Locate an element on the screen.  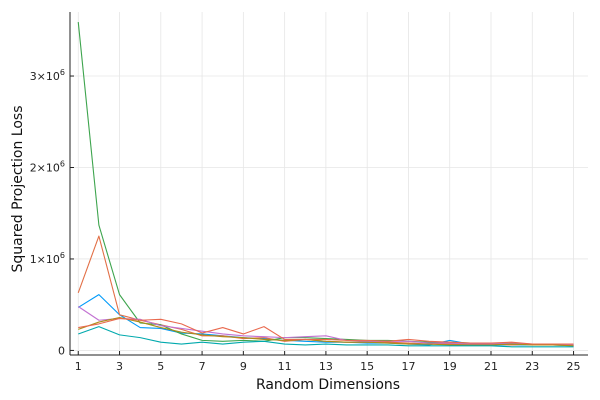
x-tick-label: 13 is located at coordinates (326, 366).